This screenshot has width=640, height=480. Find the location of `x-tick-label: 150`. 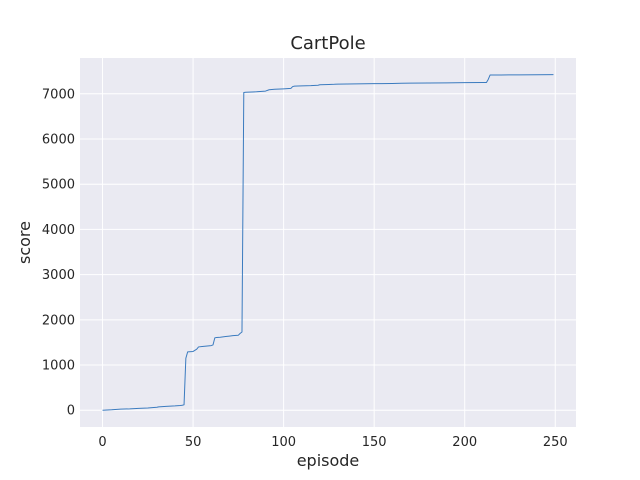

x-tick-label: 150 is located at coordinates (374, 442).